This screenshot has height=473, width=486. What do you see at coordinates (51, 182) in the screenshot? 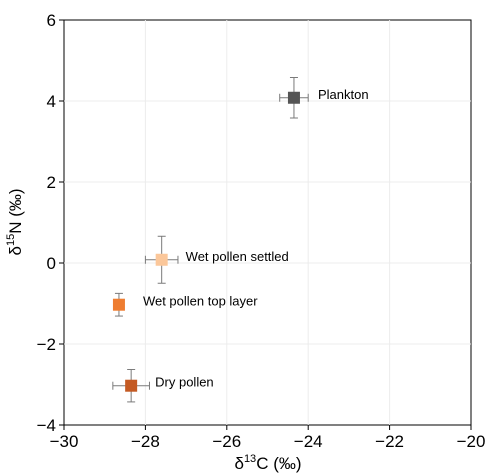
I see `y-tick-label: 2` at bounding box center [51, 182].